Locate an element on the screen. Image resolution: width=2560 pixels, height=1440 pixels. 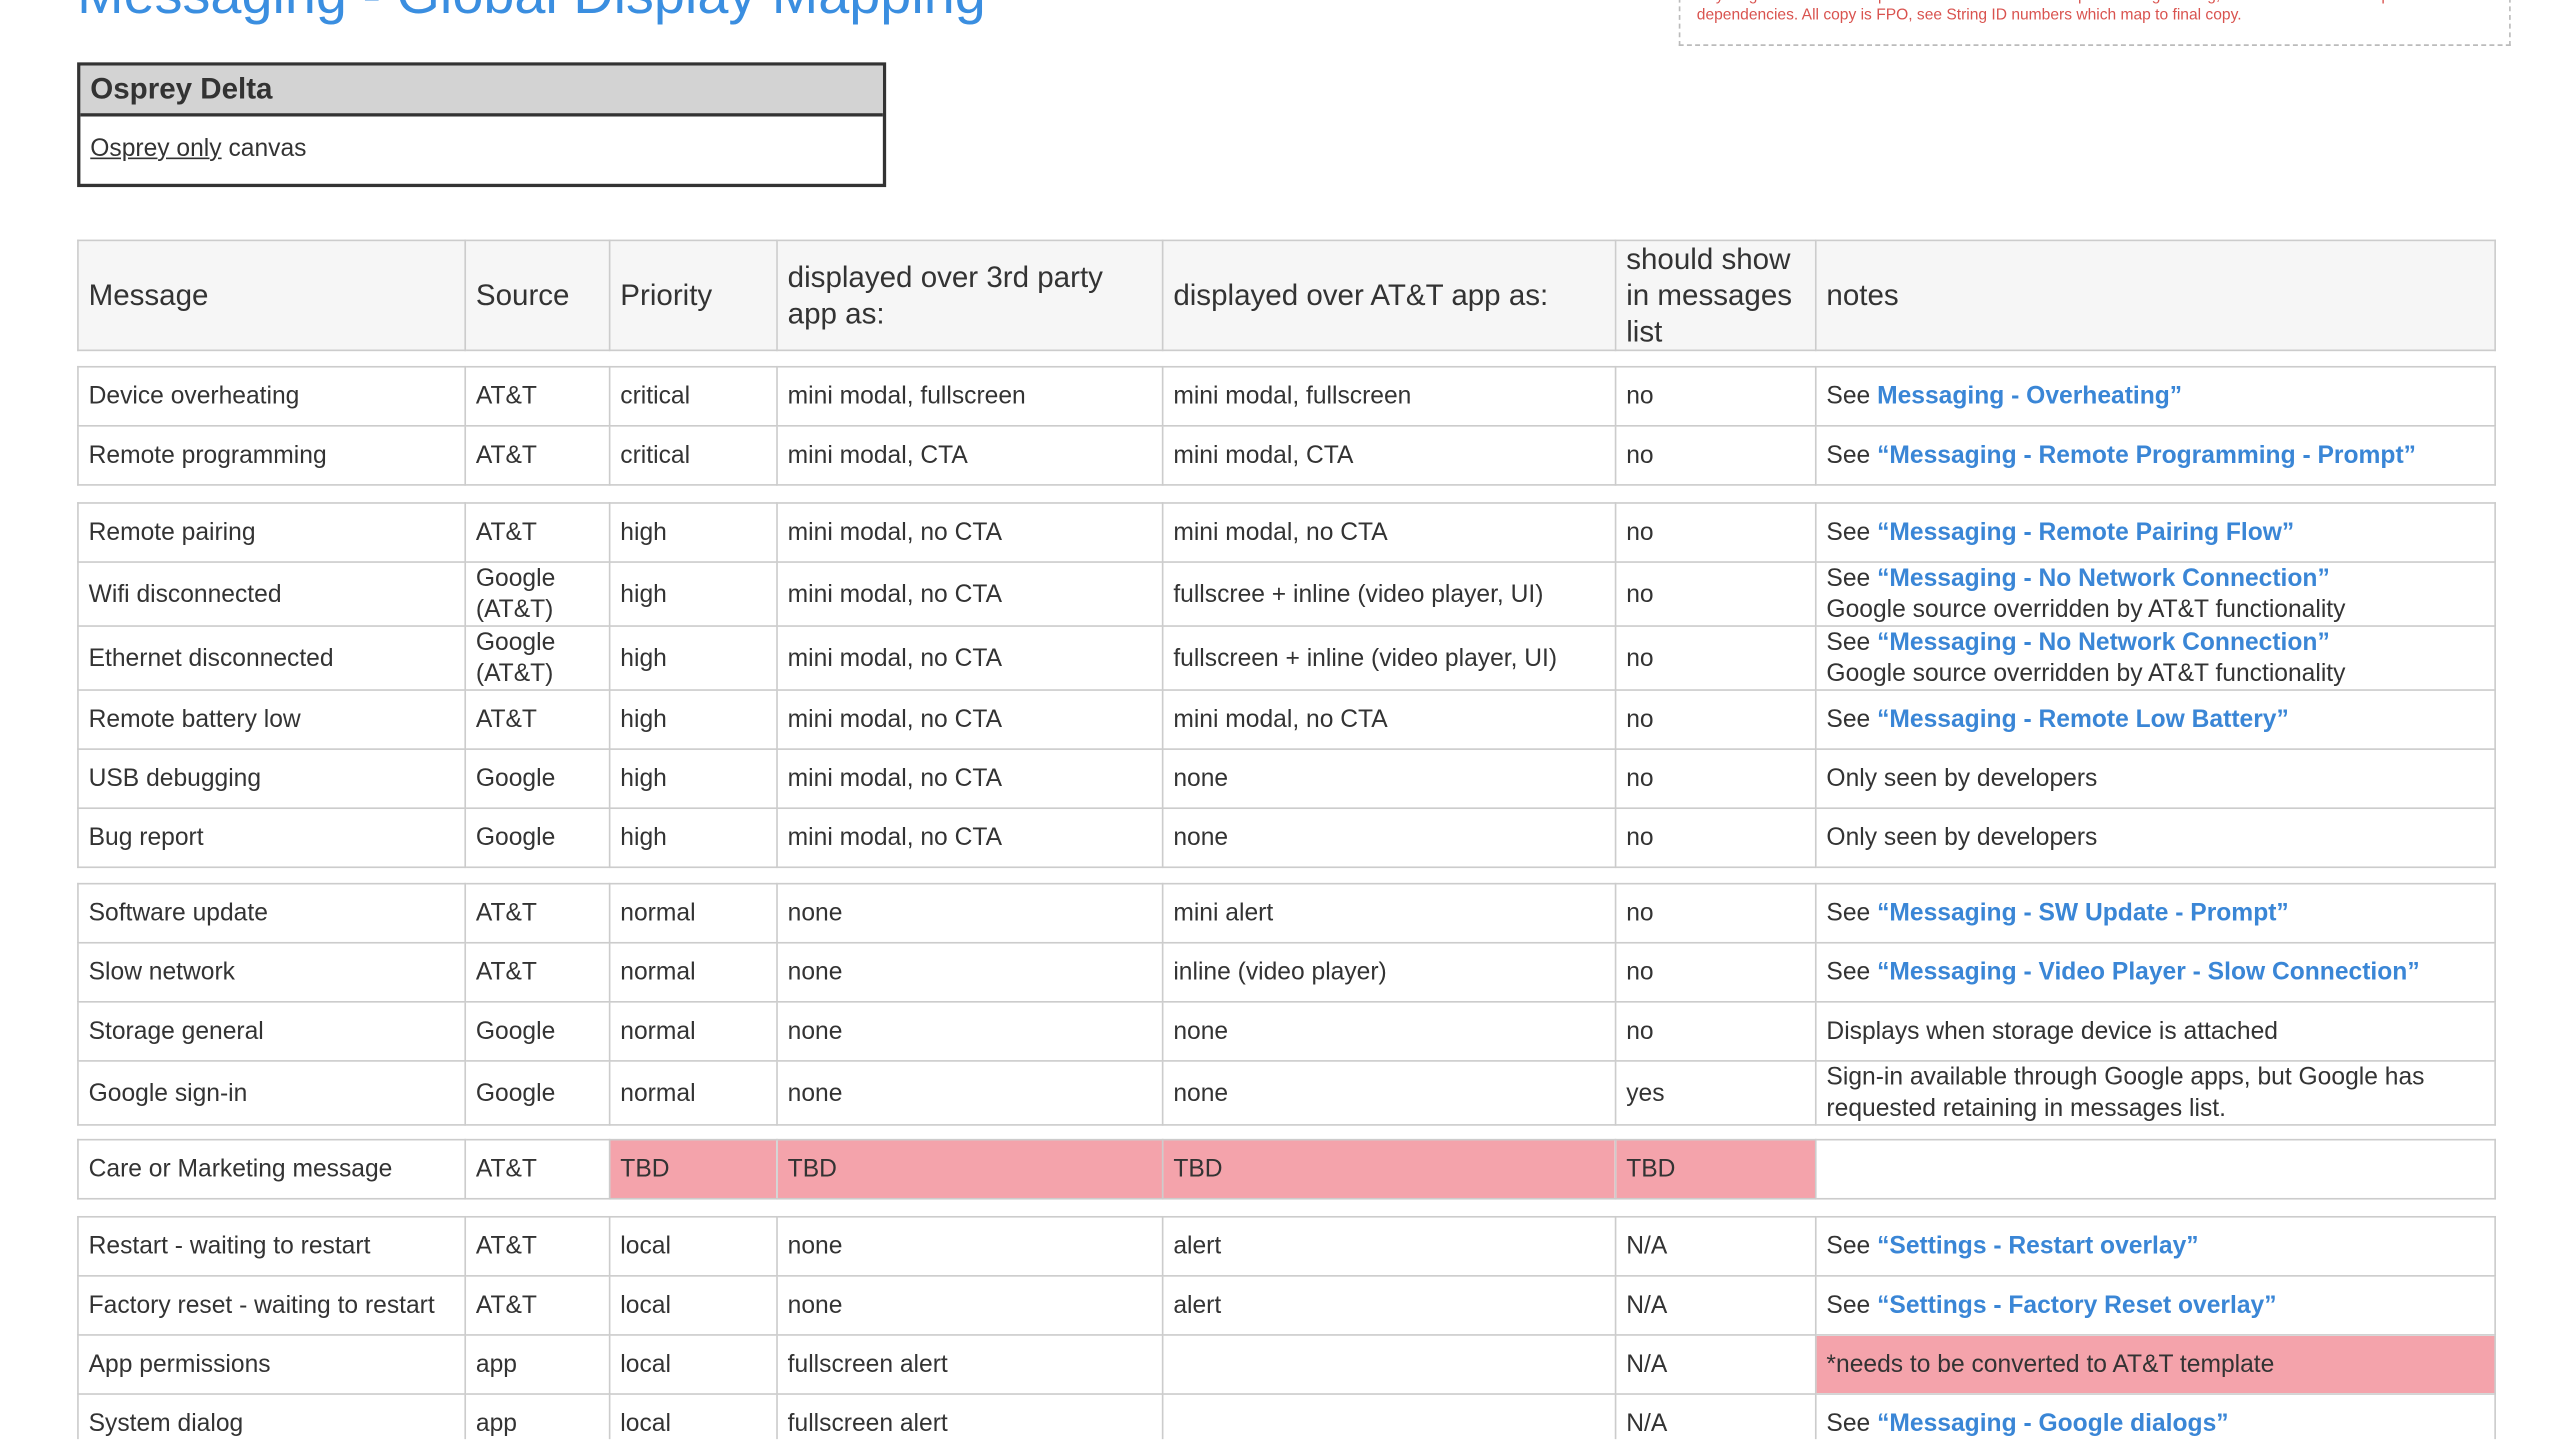
notes-cell: See “Settings - Factory Reset overlay” is located at coordinates (2155, 1305).